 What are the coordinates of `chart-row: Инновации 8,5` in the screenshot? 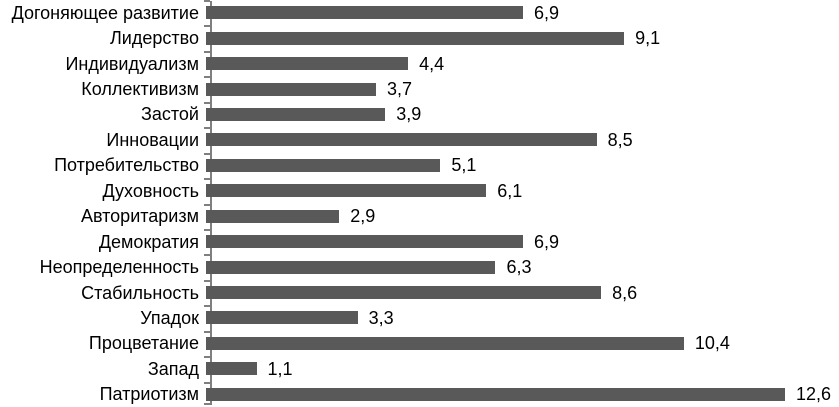 It's located at (419, 139).